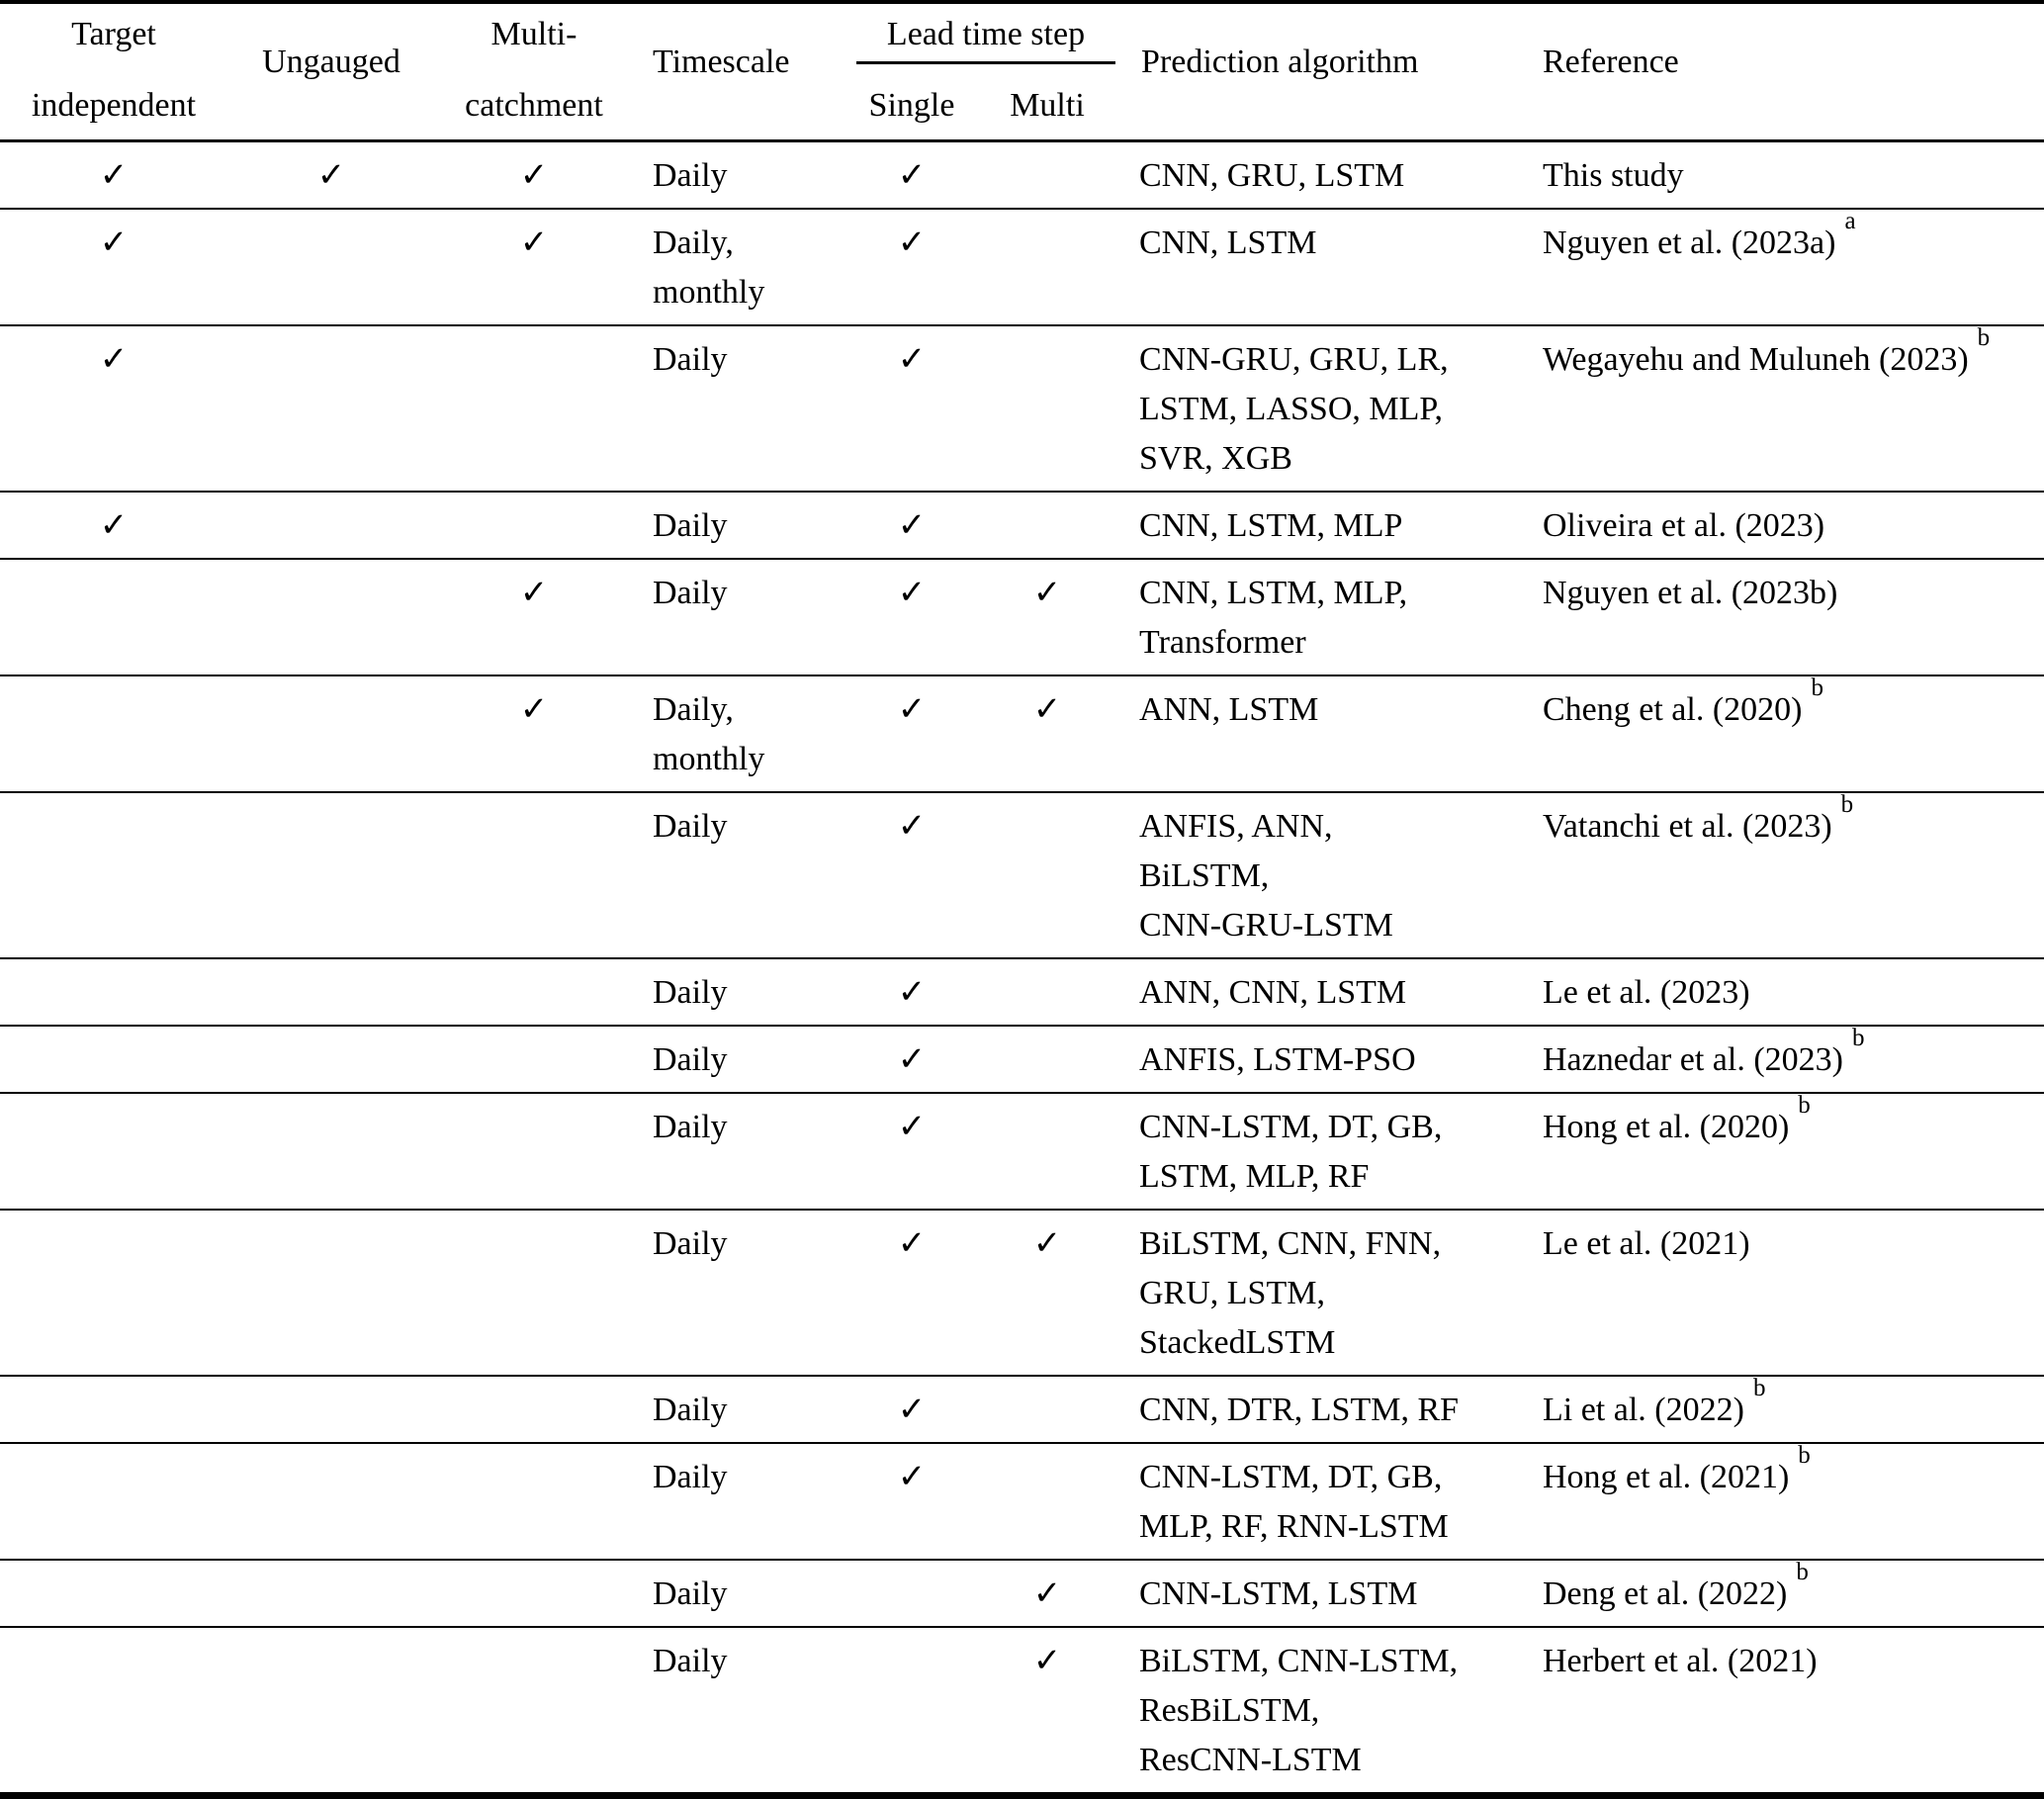 This screenshot has height=1799, width=2044. What do you see at coordinates (1783, 875) in the screenshot?
I see `cell-reference: Vatanchi et al. (2023) b` at bounding box center [1783, 875].